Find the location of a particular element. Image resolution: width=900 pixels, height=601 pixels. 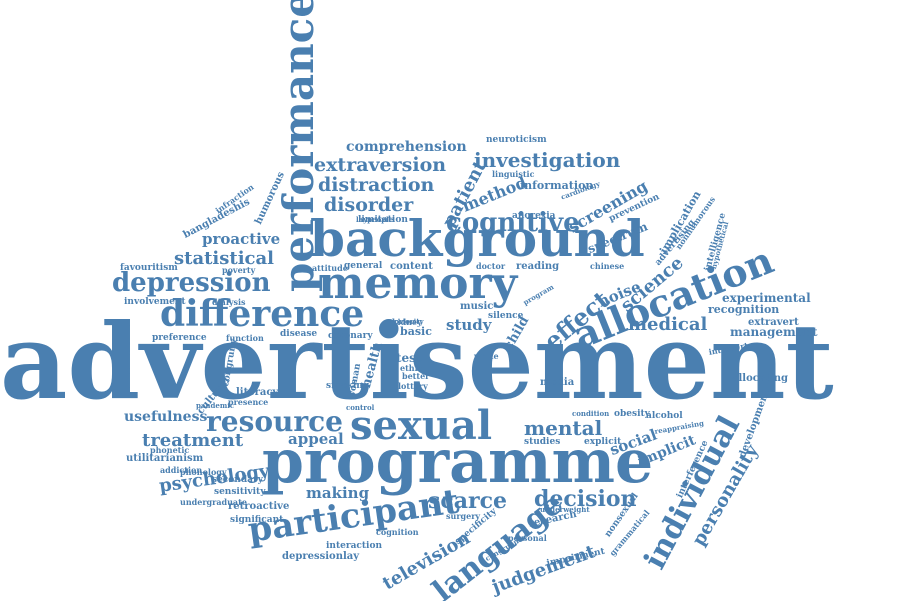

word: depression is located at coordinates (191, 283).